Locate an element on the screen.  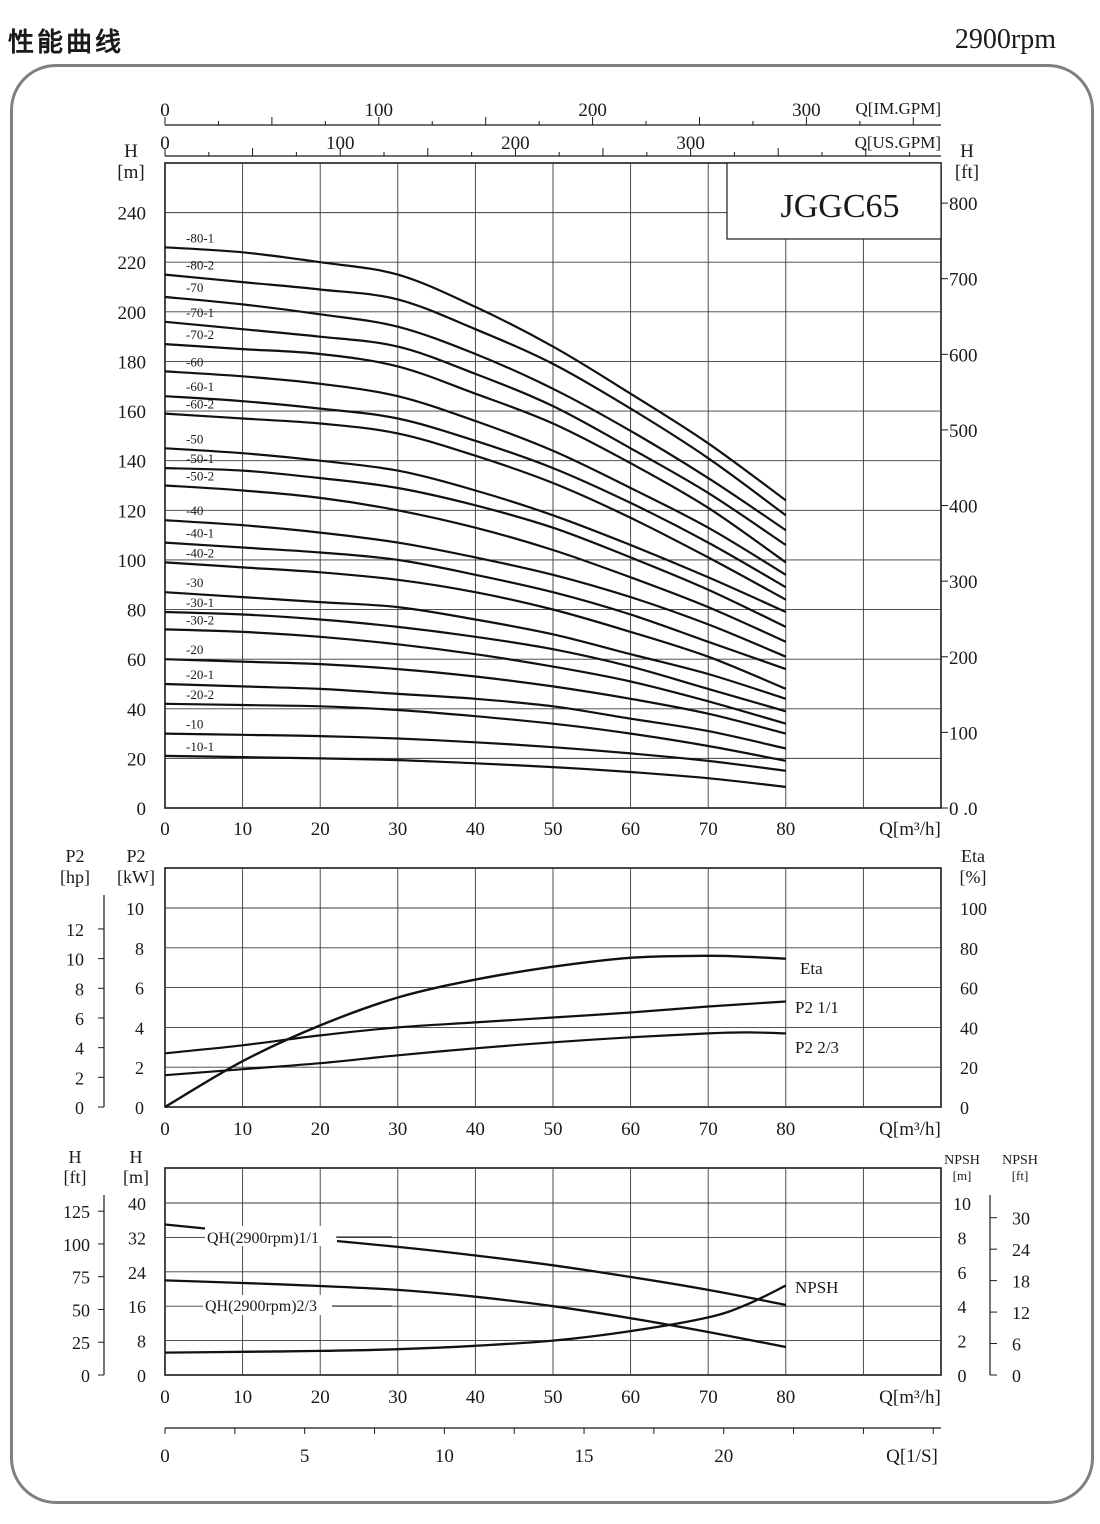
npsh-m-tick-label: 6 is located at coordinates (962, 1273).